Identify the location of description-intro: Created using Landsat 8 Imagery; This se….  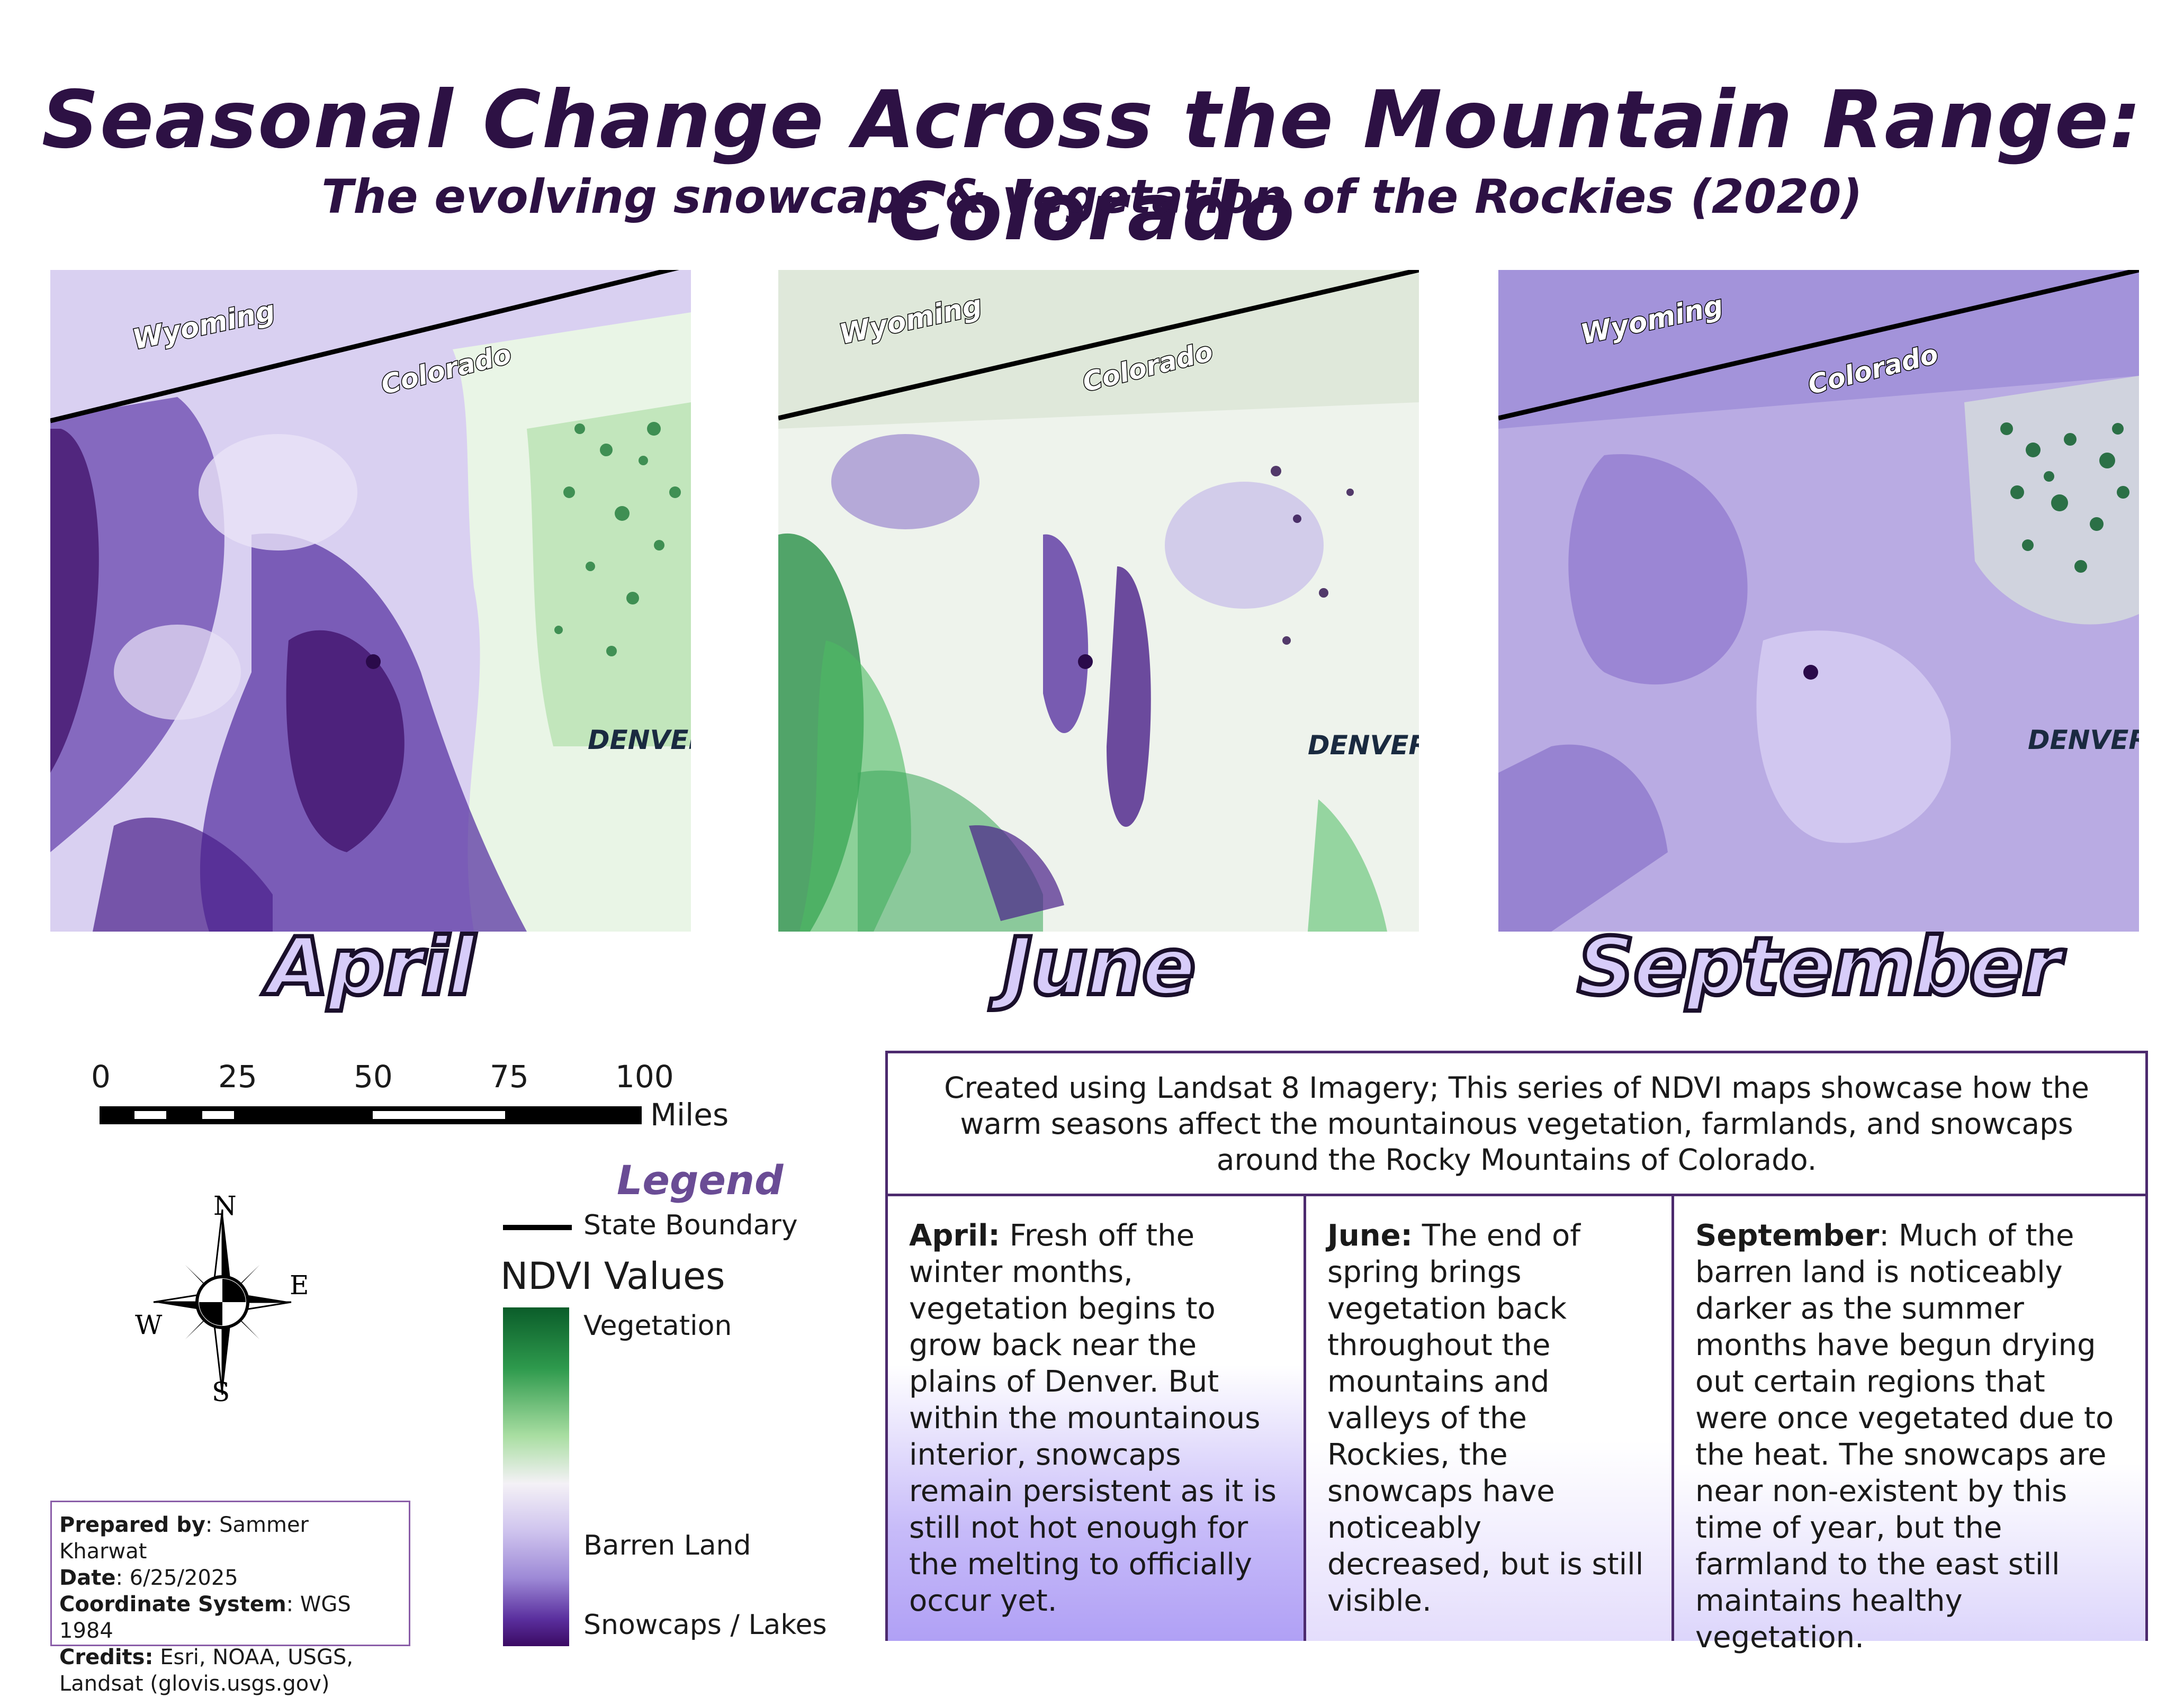
(1516, 1124).